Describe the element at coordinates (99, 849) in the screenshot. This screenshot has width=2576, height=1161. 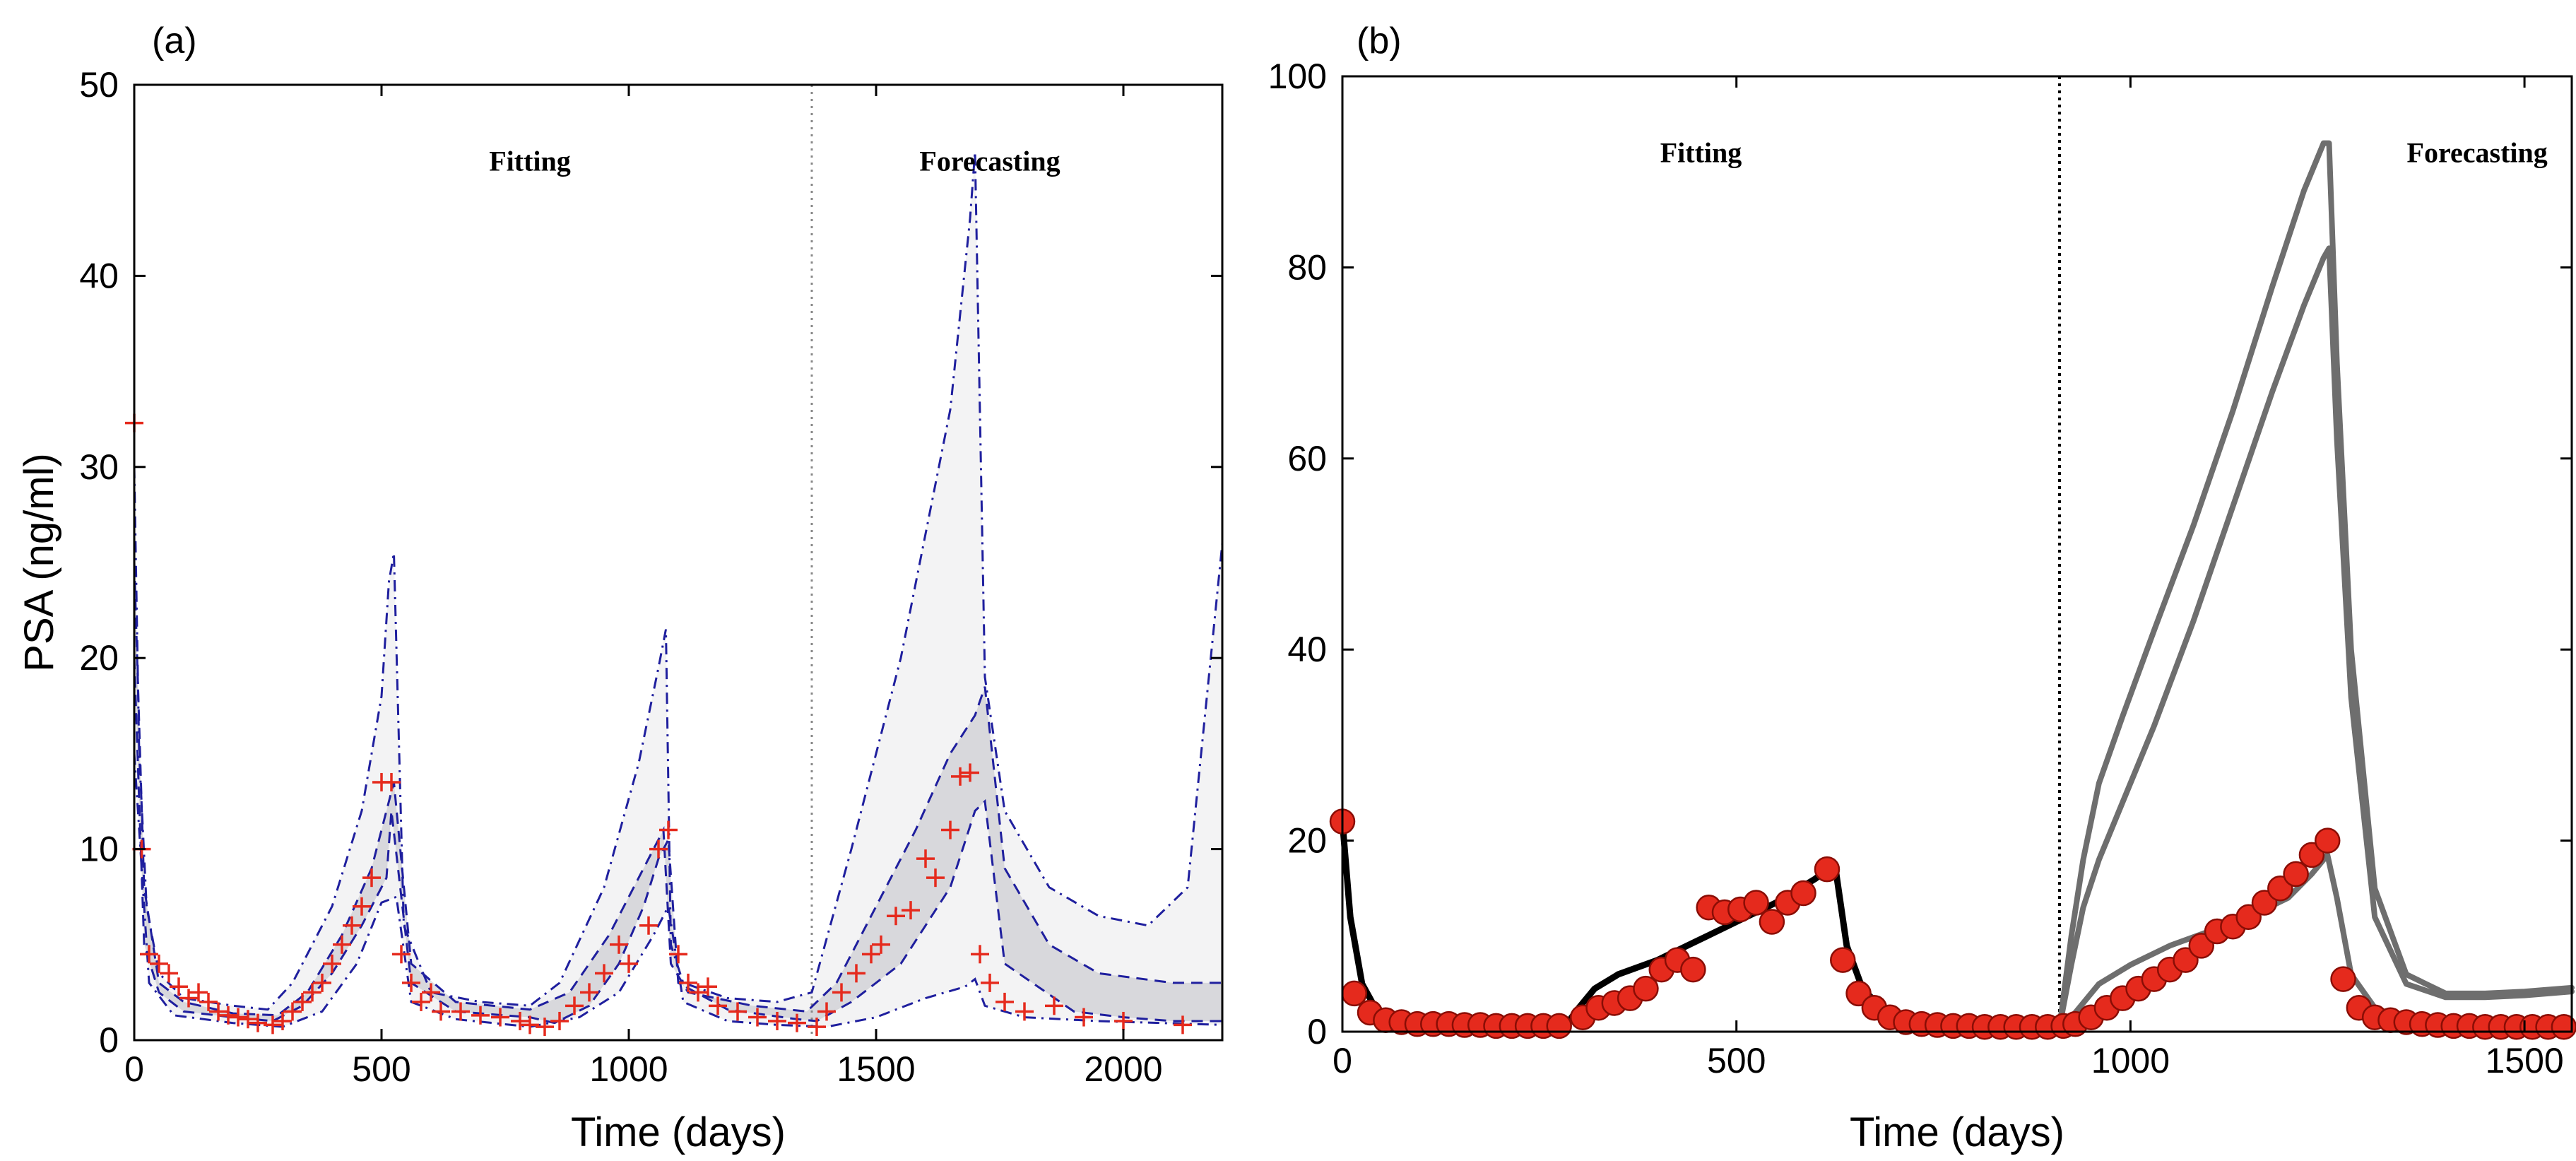
I see `panel-a-y-tick-label: 10` at that location.